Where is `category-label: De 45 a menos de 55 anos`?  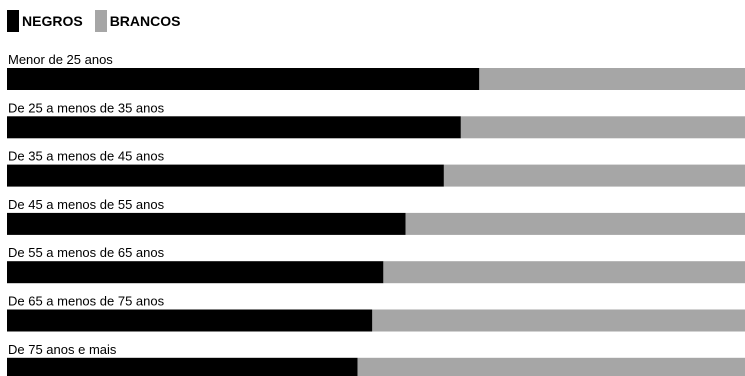
category-label: De 45 a menos de 55 anos is located at coordinates (86, 204).